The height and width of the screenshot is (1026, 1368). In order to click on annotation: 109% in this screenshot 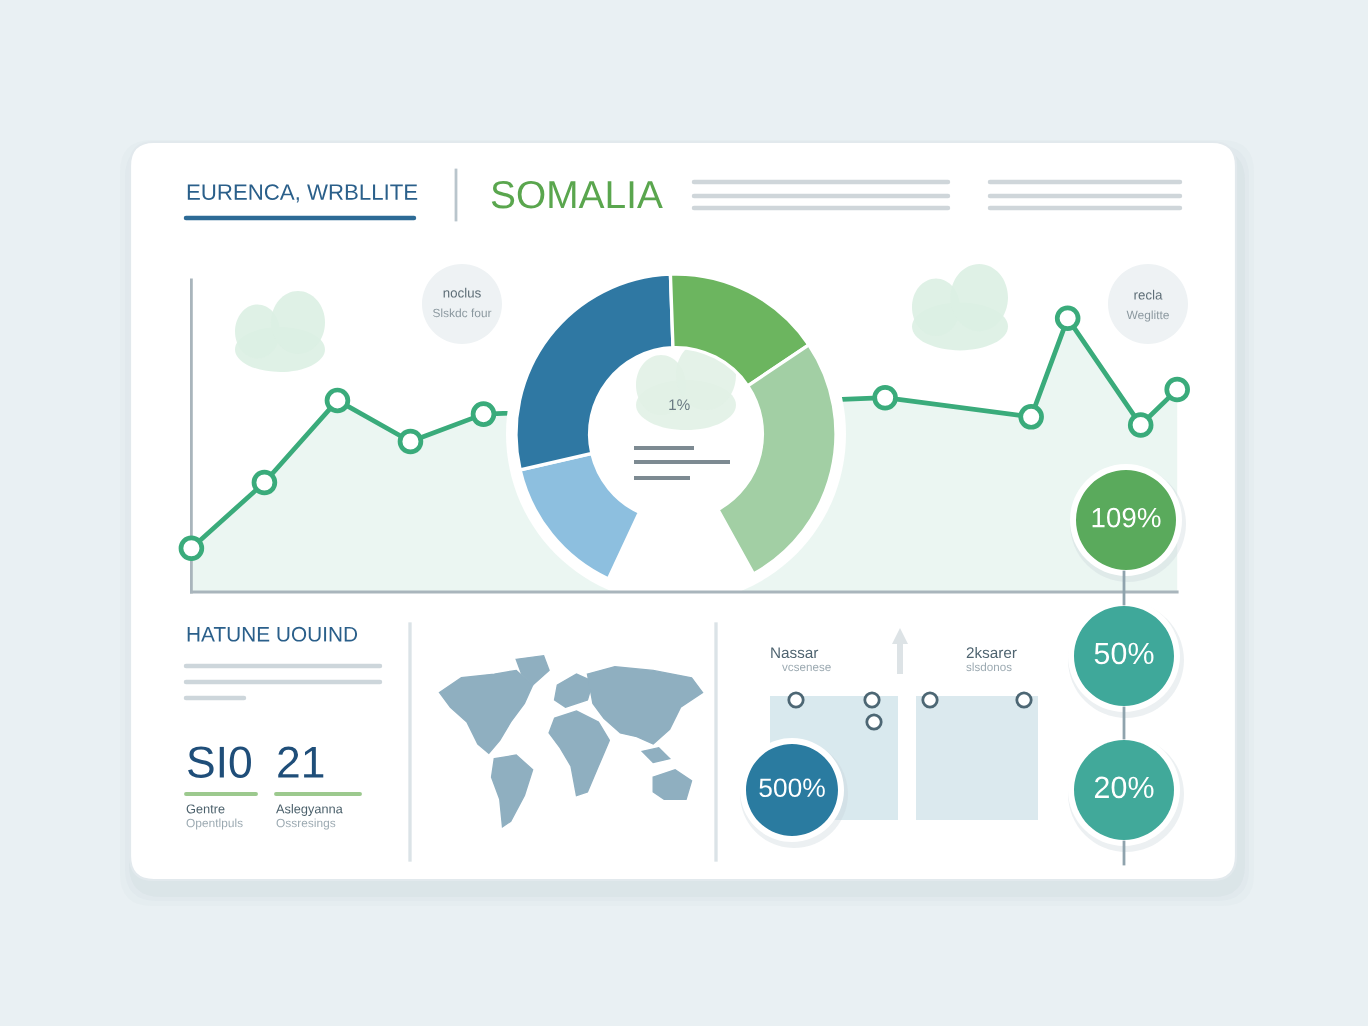, I will do `click(1126, 517)`.